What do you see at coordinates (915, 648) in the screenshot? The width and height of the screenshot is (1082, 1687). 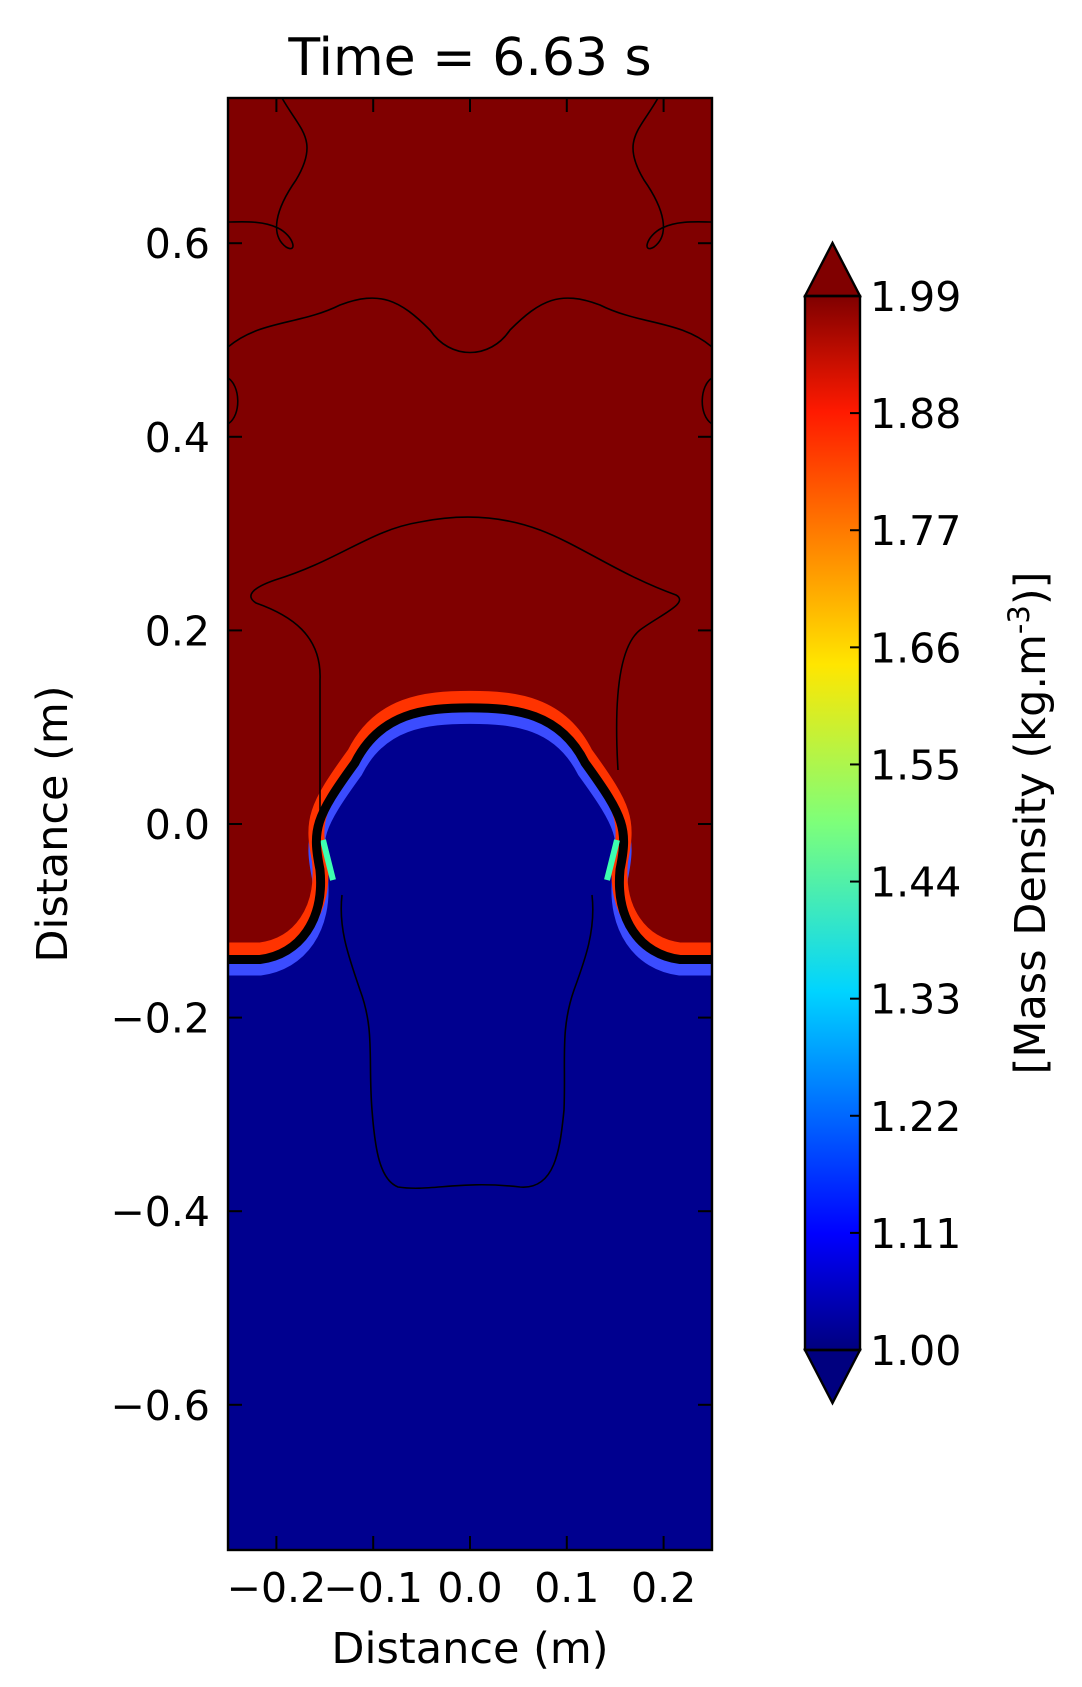 I see `colorbar-tick-label: 1.66` at bounding box center [915, 648].